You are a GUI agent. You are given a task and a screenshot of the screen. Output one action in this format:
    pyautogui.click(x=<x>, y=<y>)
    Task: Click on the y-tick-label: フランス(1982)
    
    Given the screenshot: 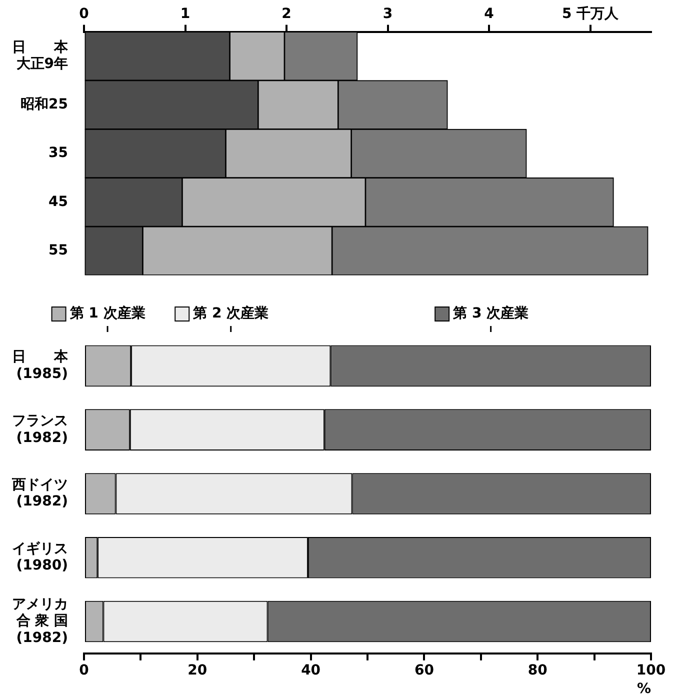 What is the action you would take?
    pyautogui.click(x=40, y=429)
    